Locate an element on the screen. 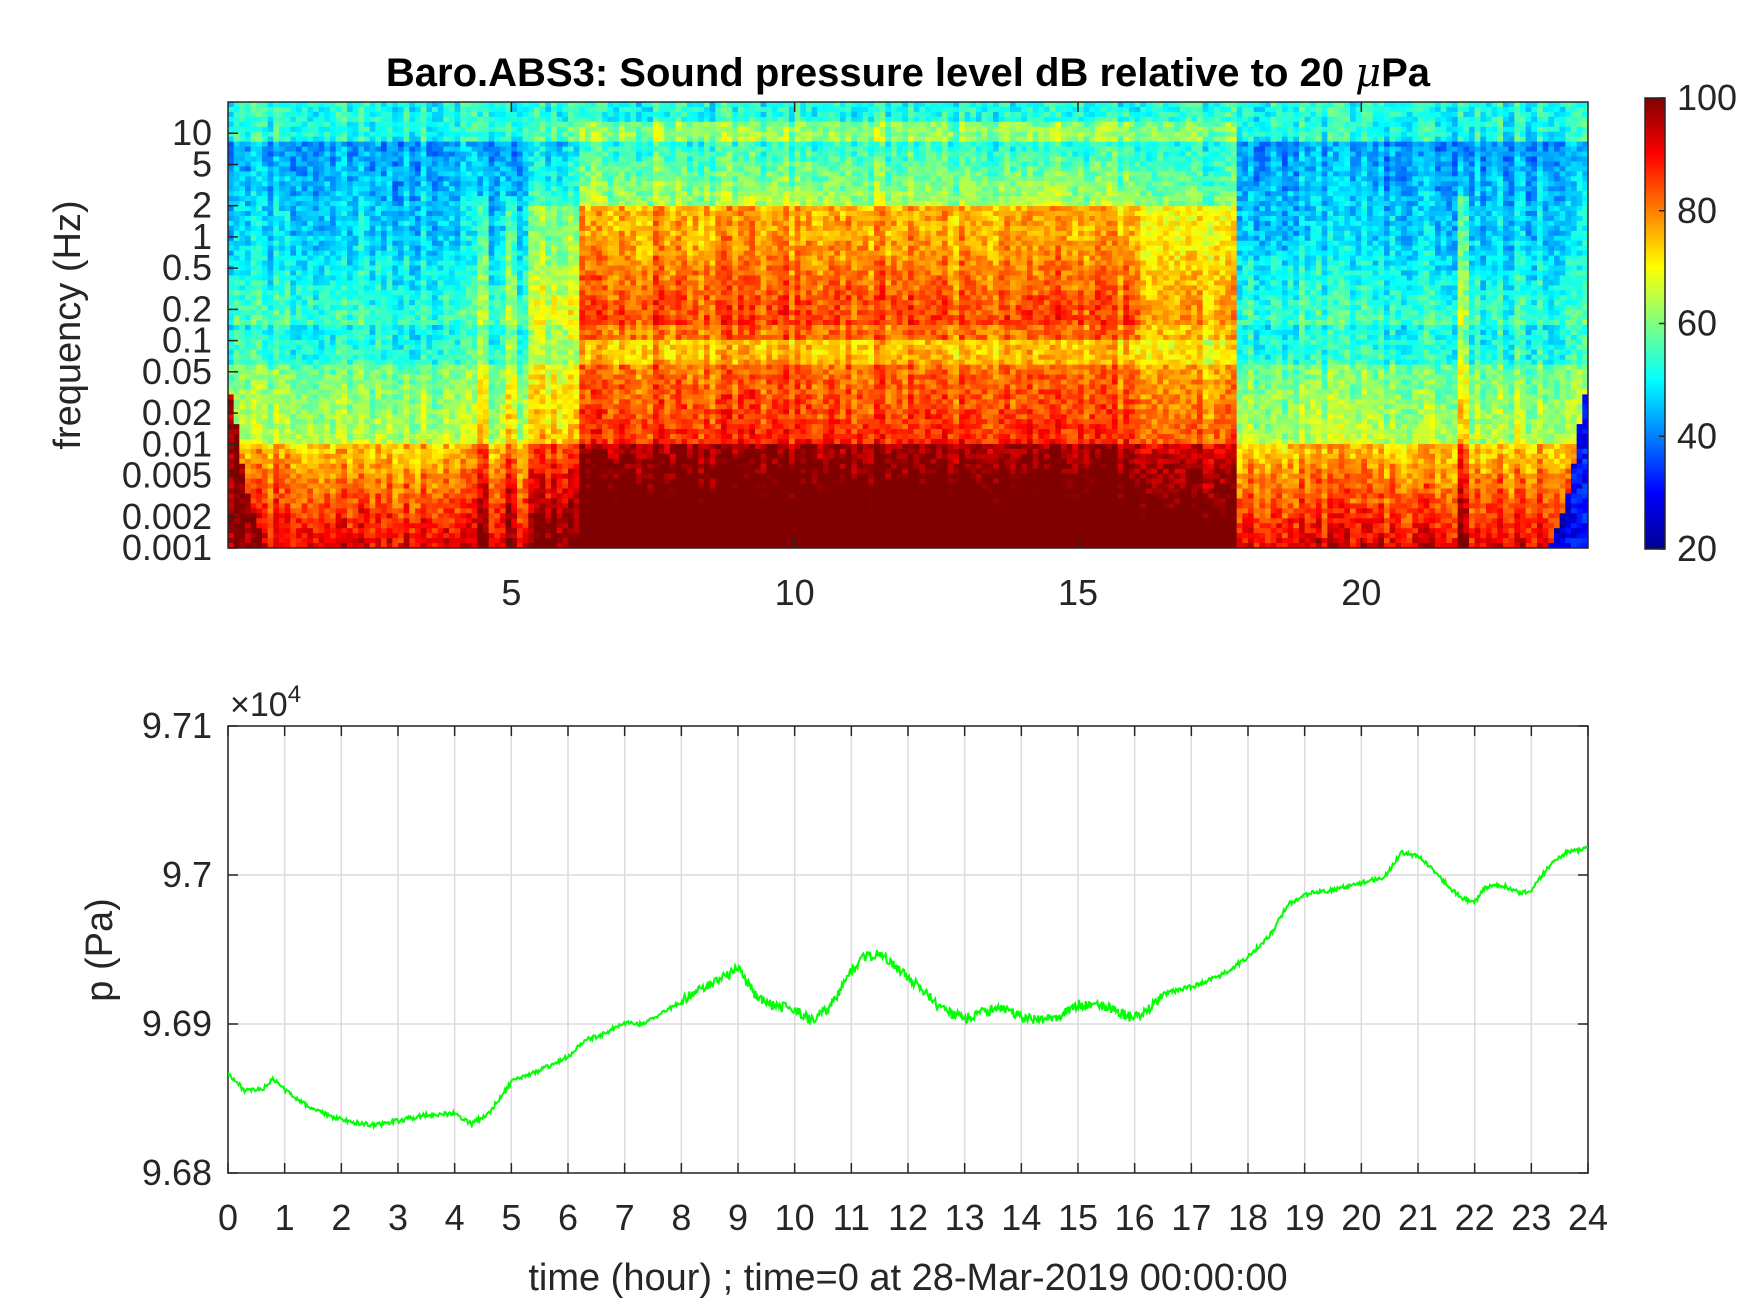  spectrogram-y-tick-label: 0.002 is located at coordinates (167, 516).